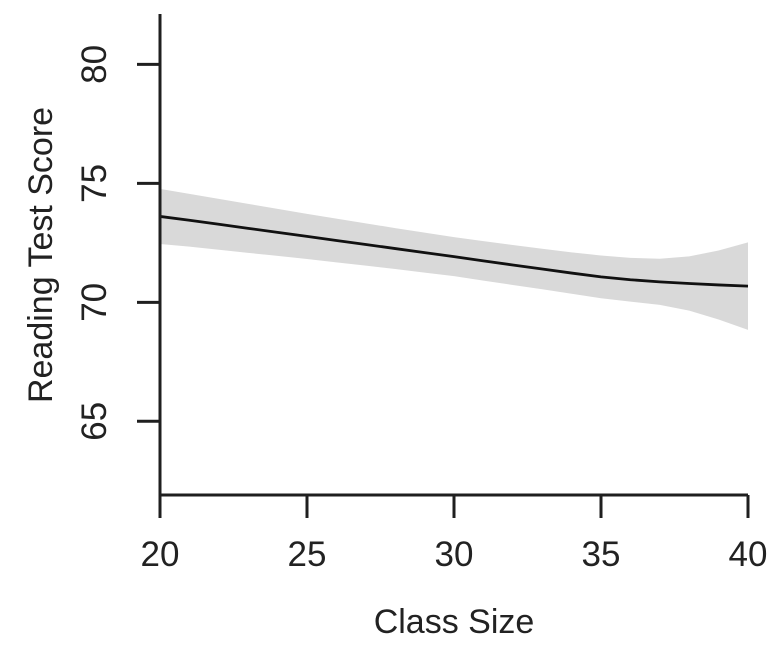 The image size is (780, 651). What do you see at coordinates (94, 302) in the screenshot?
I see `y-tick-label: 70` at bounding box center [94, 302].